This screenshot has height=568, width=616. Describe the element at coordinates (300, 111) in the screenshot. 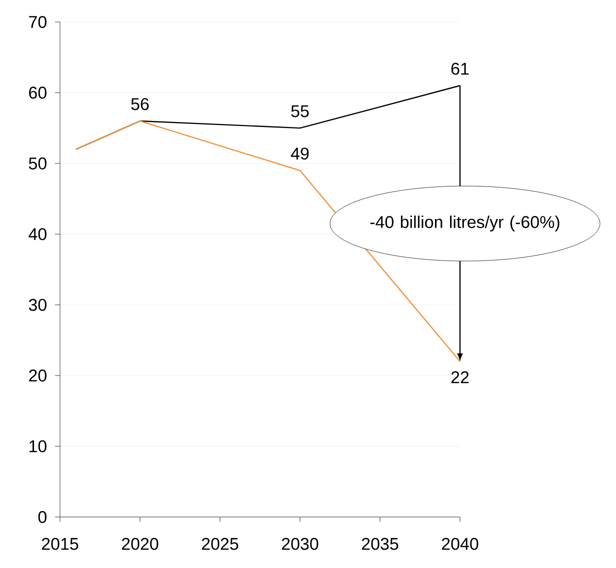

I see `data-label: 55` at that location.